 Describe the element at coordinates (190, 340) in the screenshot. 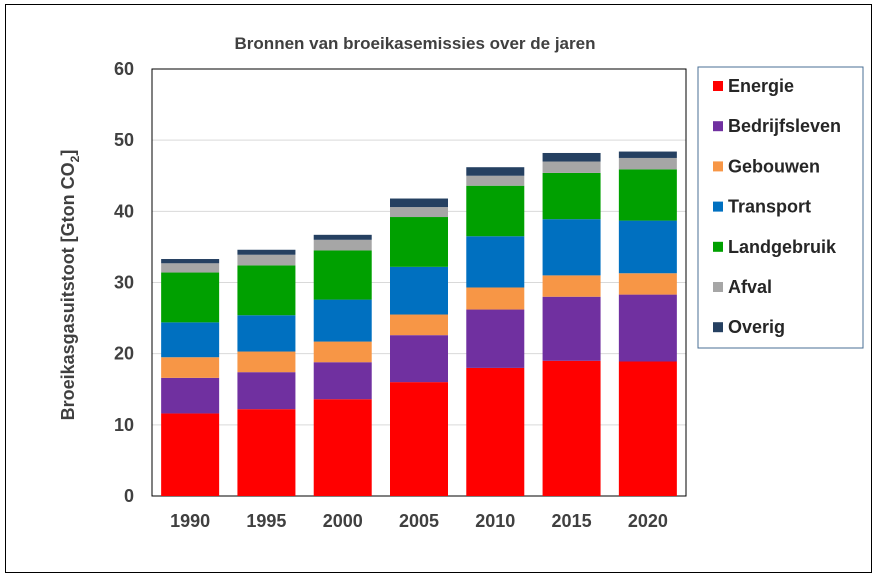

I see `bar-segment-transport-1990` at that location.